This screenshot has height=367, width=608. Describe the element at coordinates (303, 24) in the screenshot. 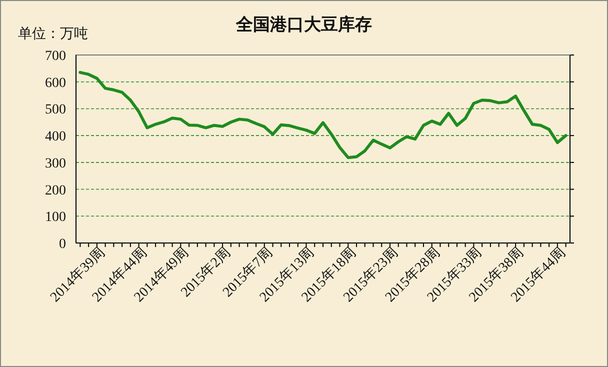

I see `chart-title: 全国港口大豆库存` at that location.